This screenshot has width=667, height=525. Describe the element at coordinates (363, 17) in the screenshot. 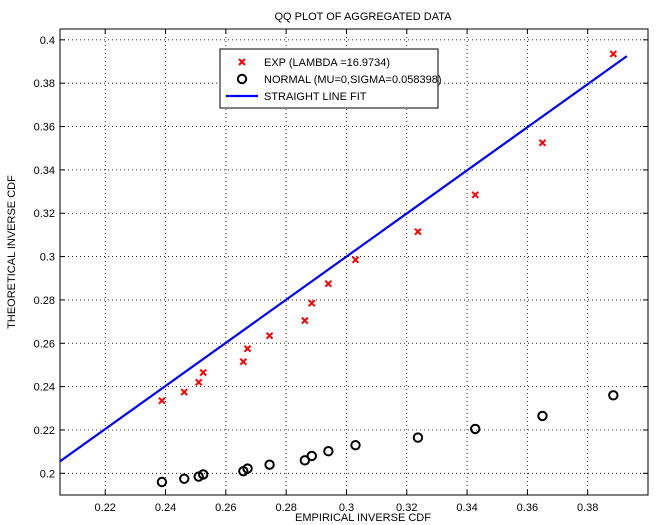

I see `chart-title: QQ PLOT OF AGGREGATED DATA` at that location.